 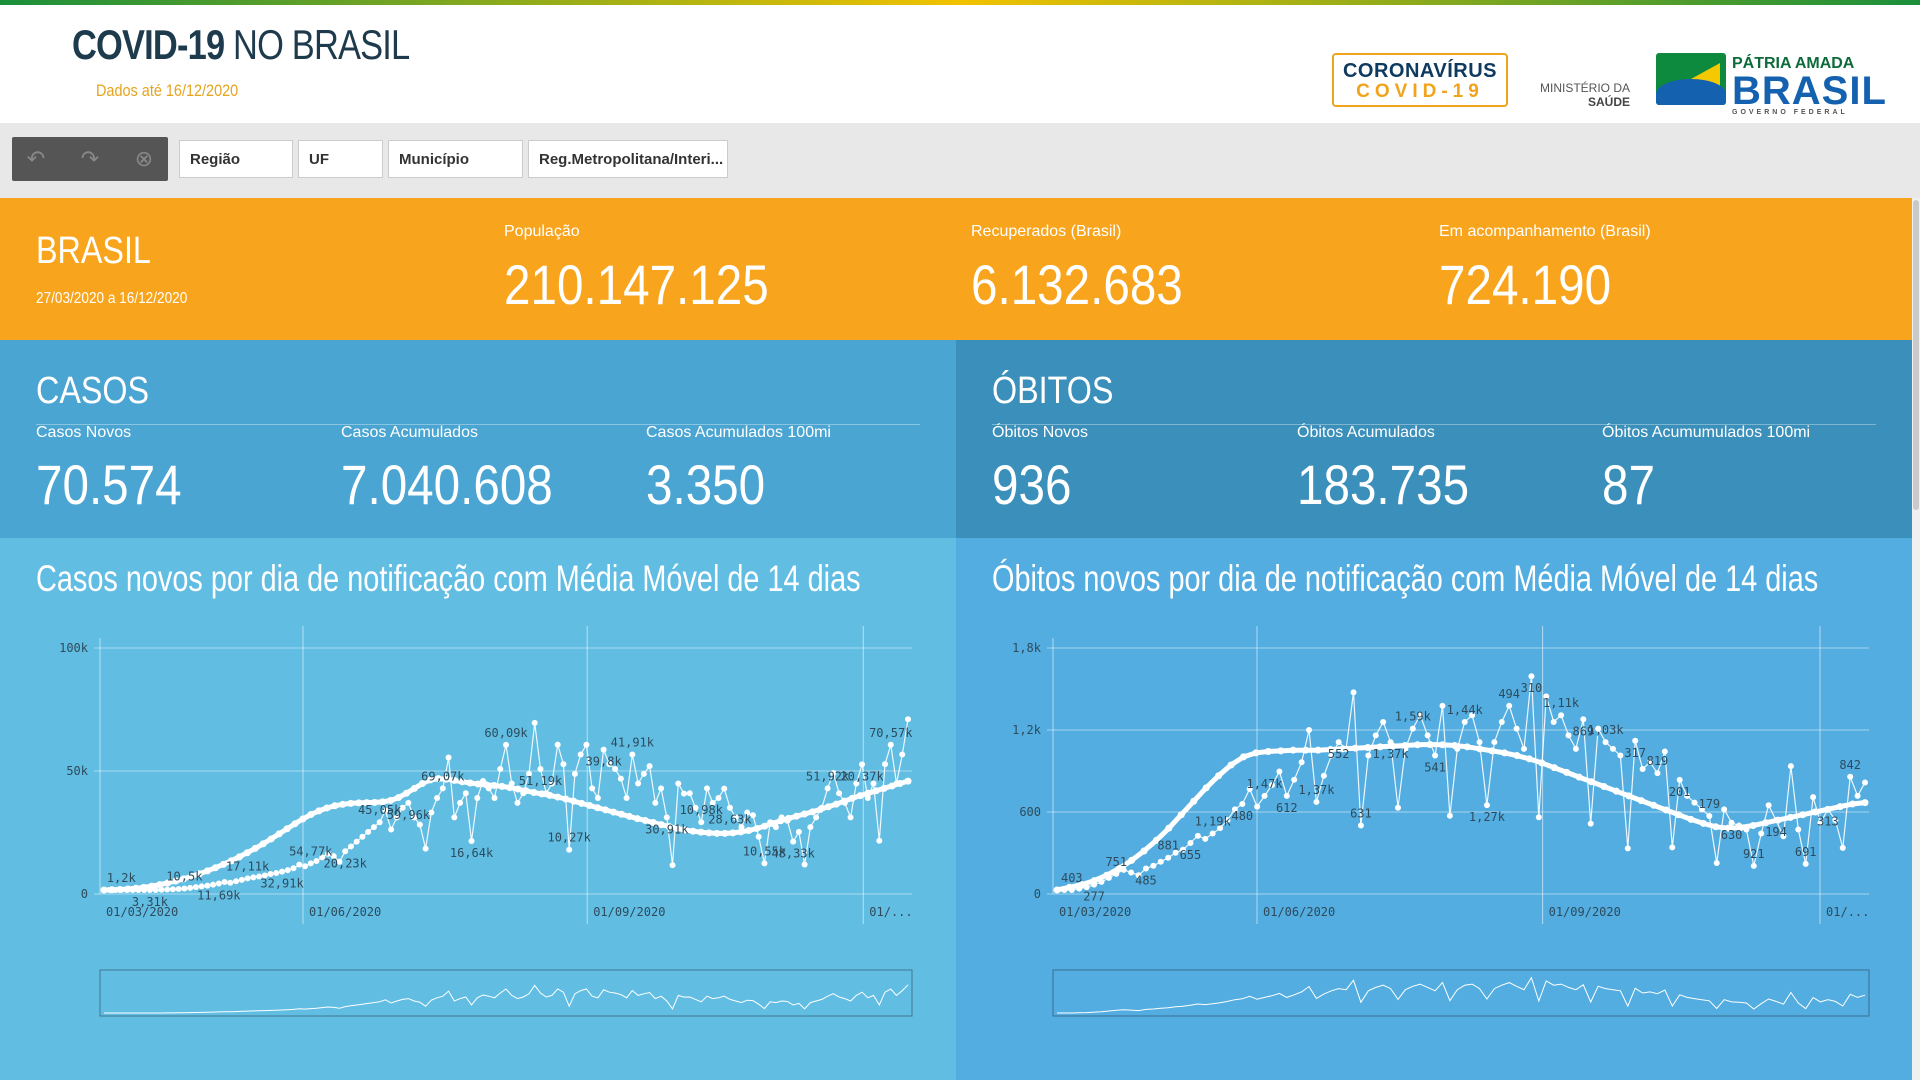 What do you see at coordinates (1706, 432) in the screenshot?
I see `obitos-acumulados-100mi-label: Óbitos Acumumulados 100mi` at bounding box center [1706, 432].